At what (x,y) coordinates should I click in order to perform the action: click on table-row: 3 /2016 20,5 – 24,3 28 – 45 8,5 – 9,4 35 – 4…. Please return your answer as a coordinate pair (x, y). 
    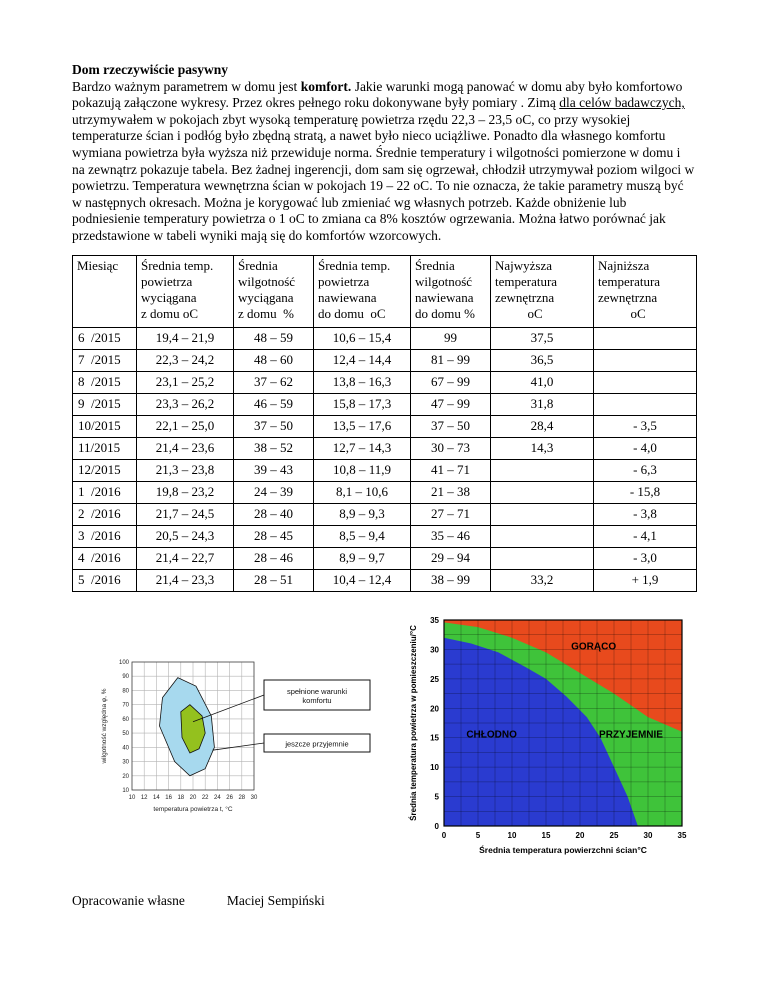
    Looking at the image, I should click on (384, 536).